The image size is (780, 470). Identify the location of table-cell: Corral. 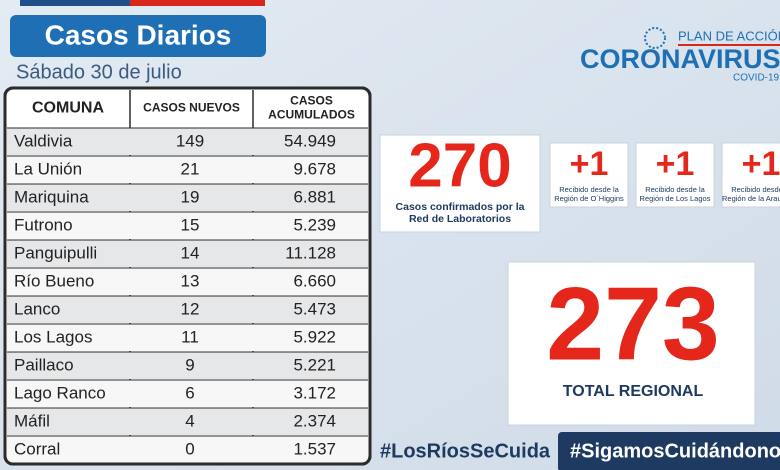
(37, 448).